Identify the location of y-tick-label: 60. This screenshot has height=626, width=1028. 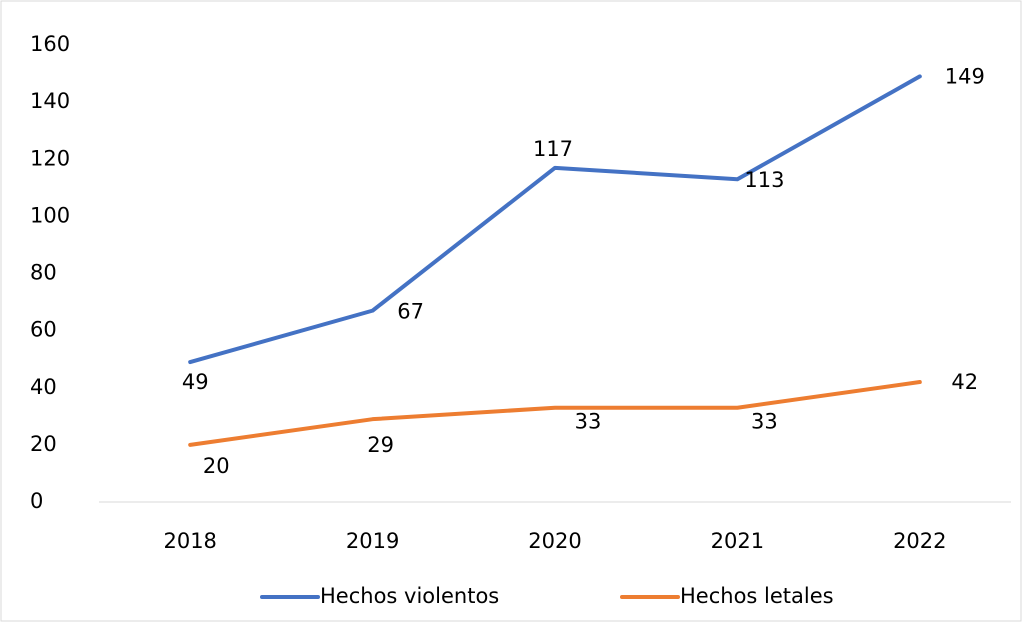
(43, 330).